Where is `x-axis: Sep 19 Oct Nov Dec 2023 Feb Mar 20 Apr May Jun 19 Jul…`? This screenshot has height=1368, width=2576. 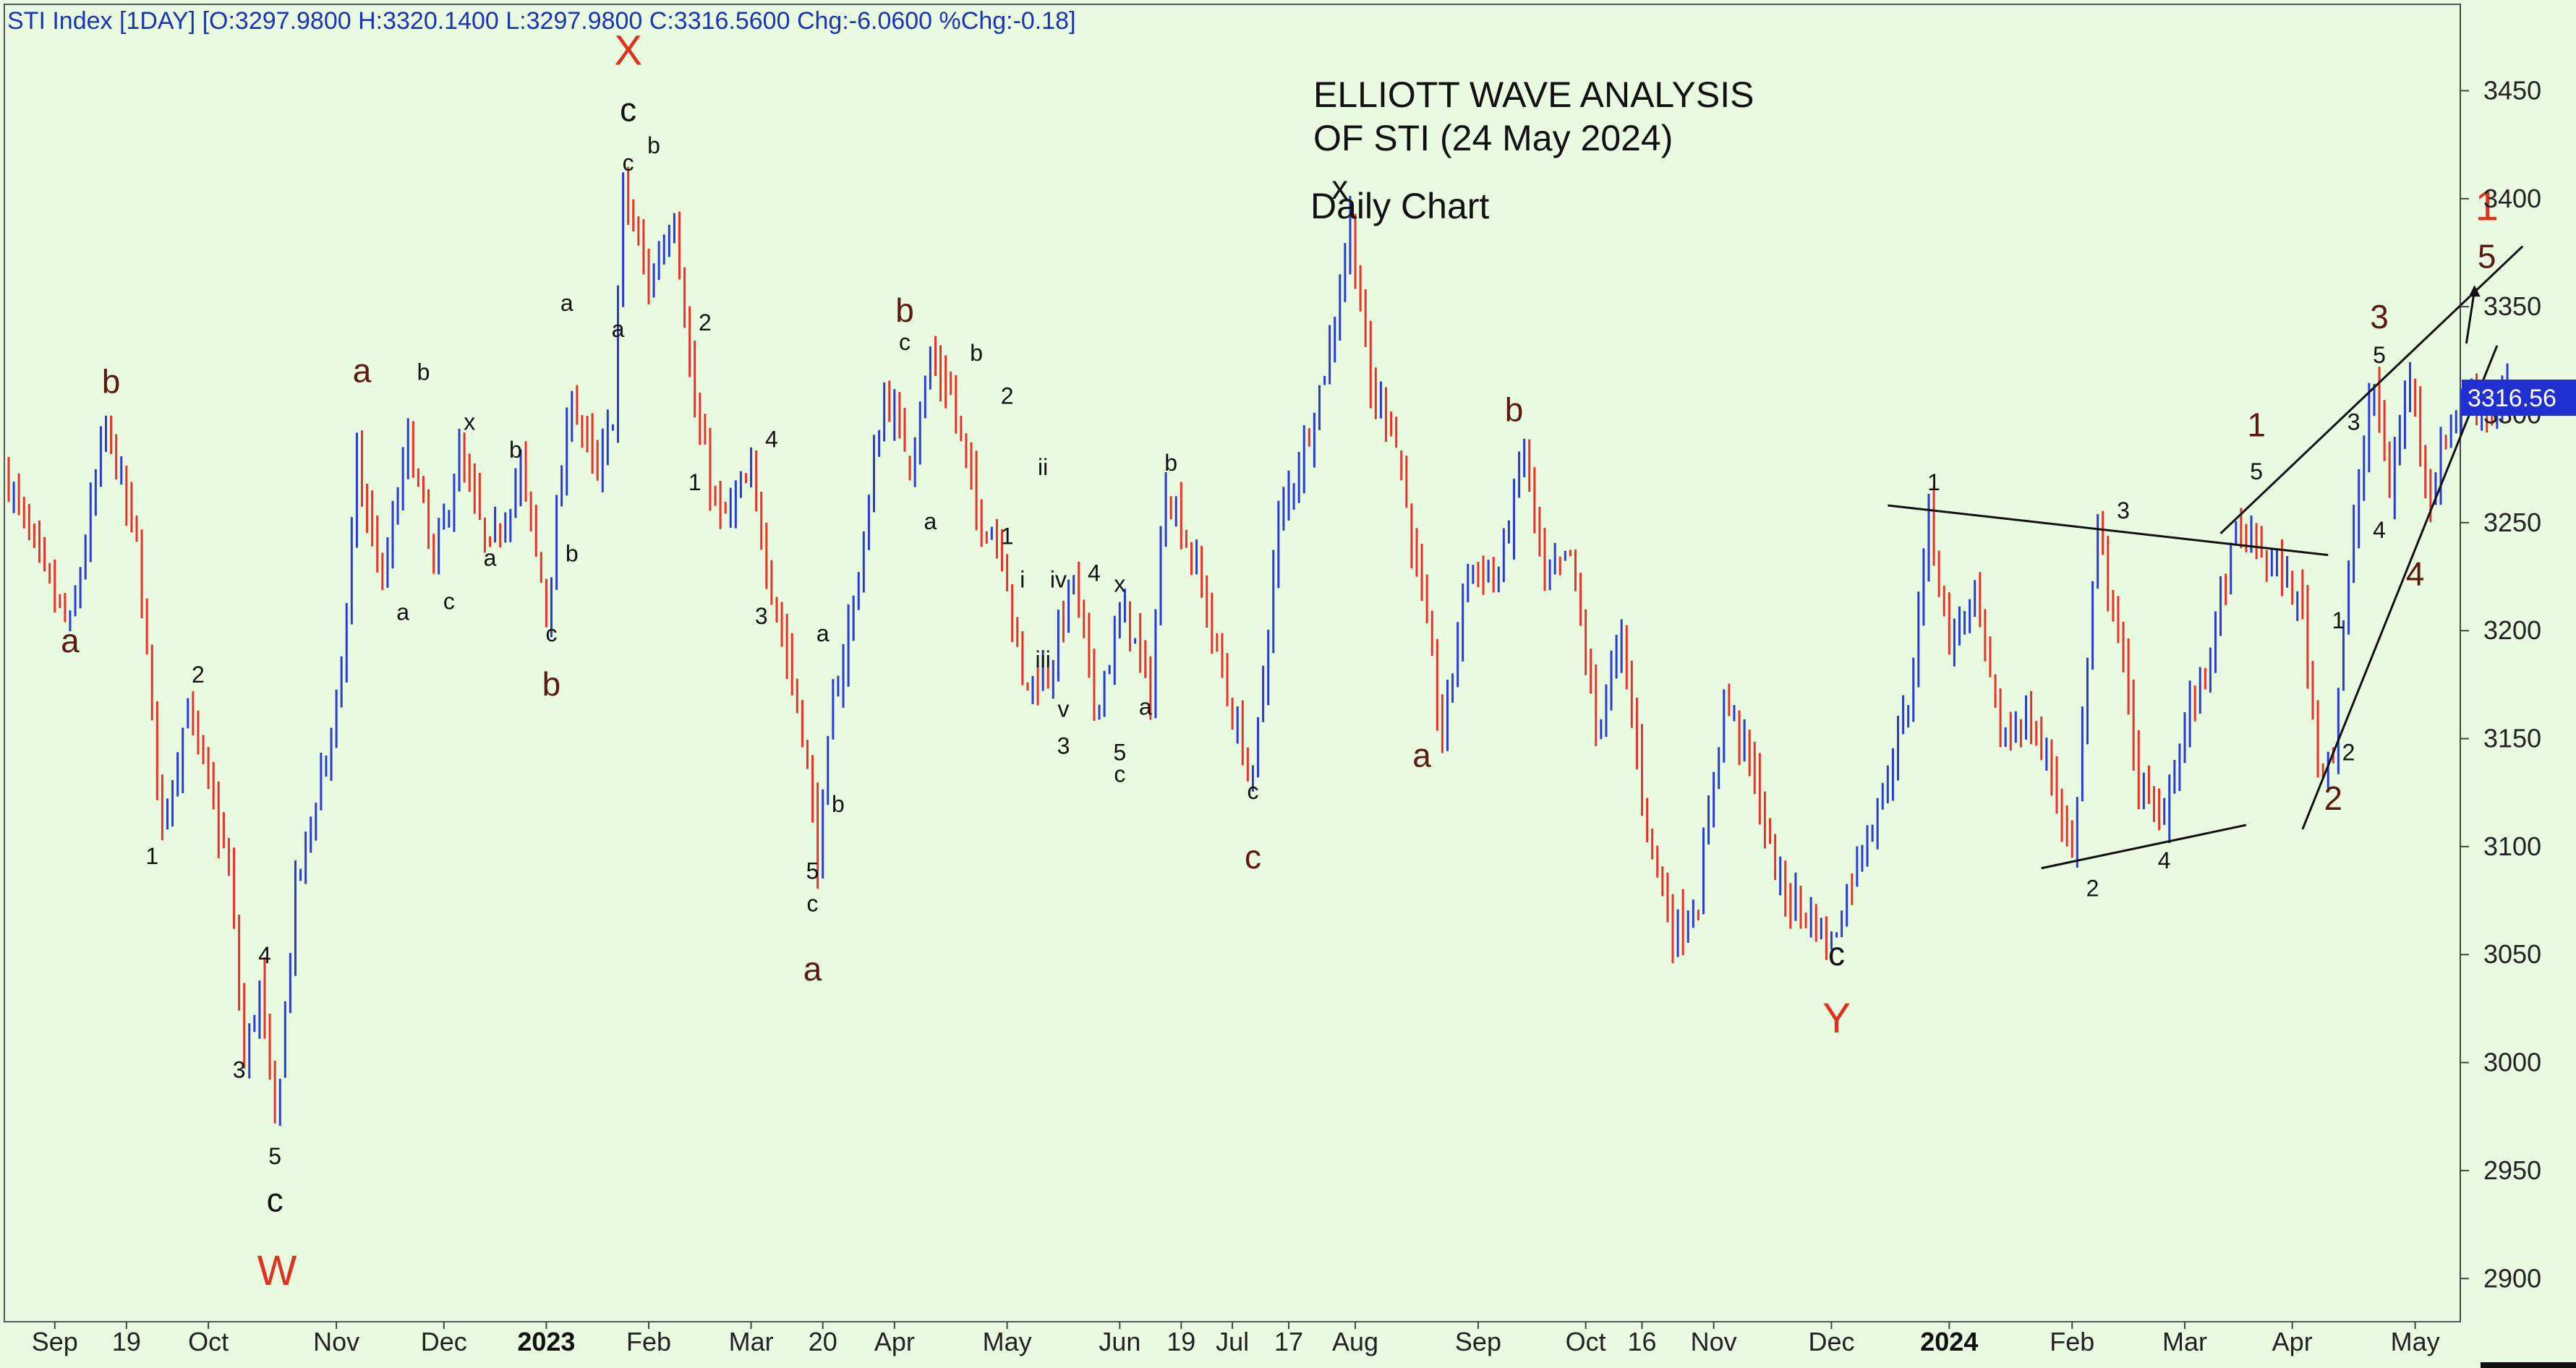
x-axis: Sep 19 Oct Nov Dec 2023 Feb Mar 20 Apr May Jun 19 Jul… is located at coordinates (1236, 1339).